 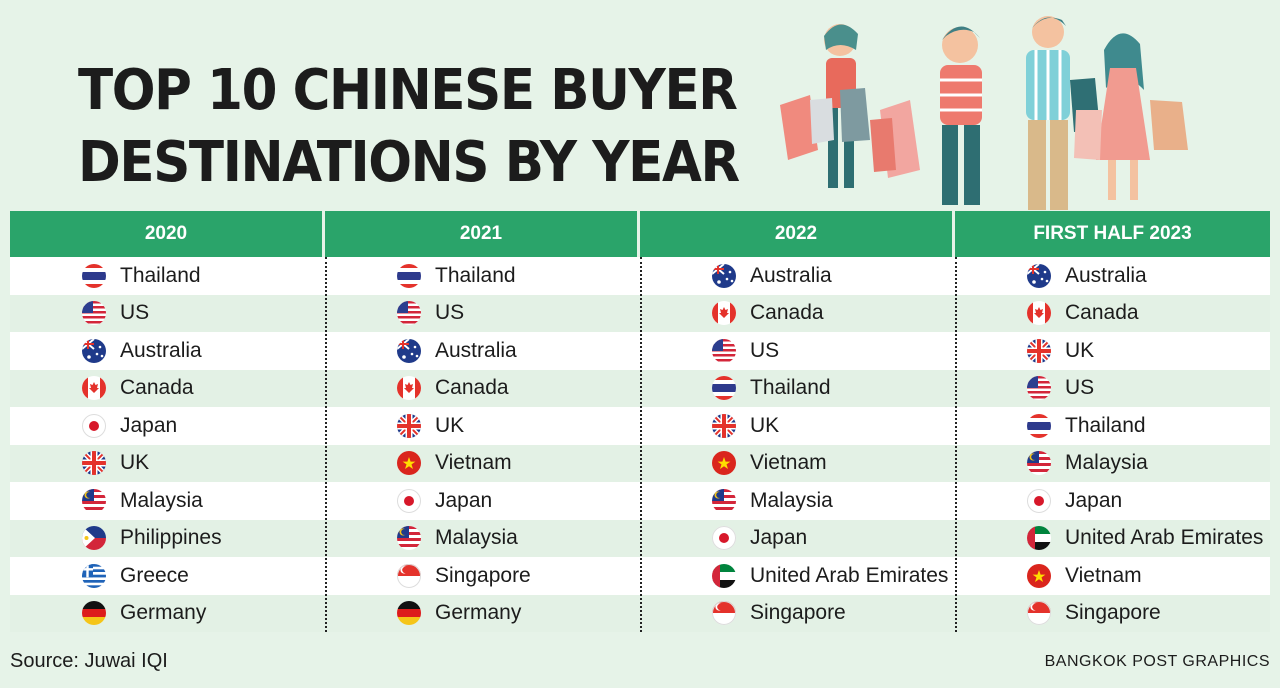 I want to click on column-header: FIRST HALF 2023, so click(x=1112, y=234).